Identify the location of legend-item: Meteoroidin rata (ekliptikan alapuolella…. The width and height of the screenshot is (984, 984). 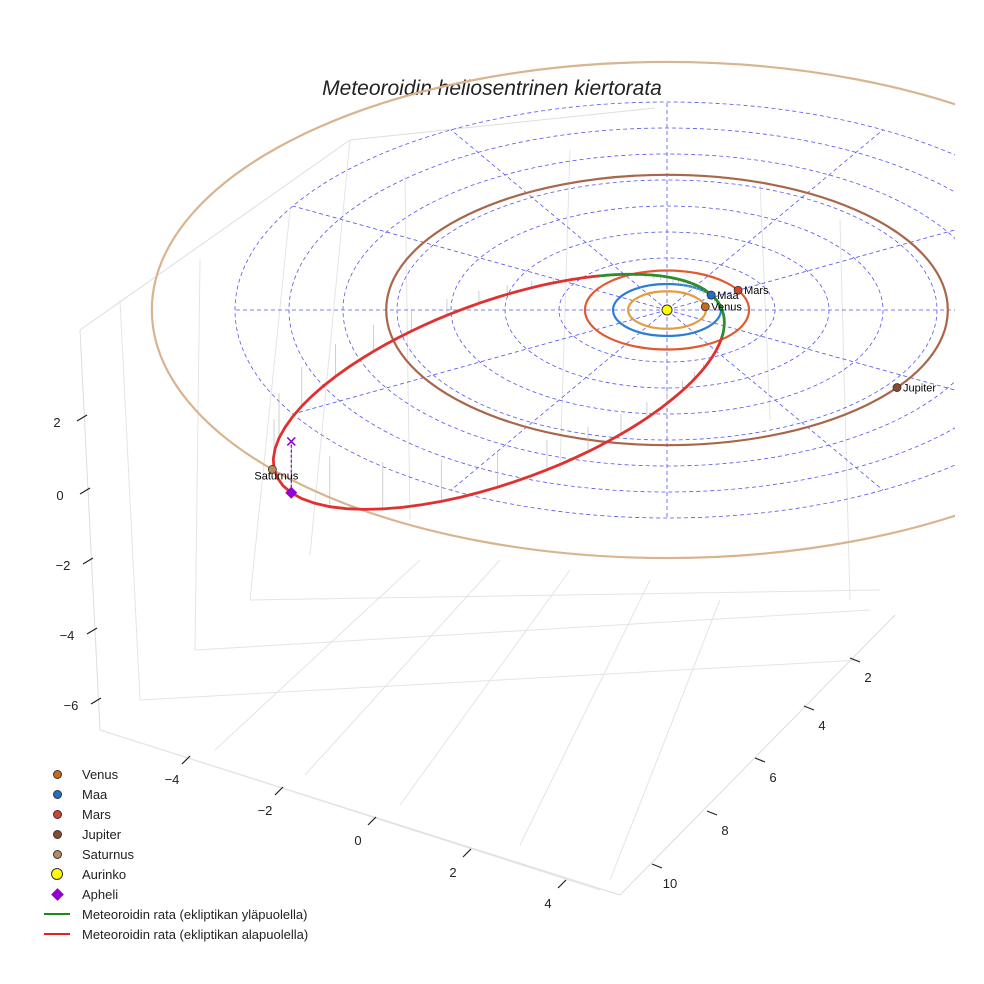
(174, 934).